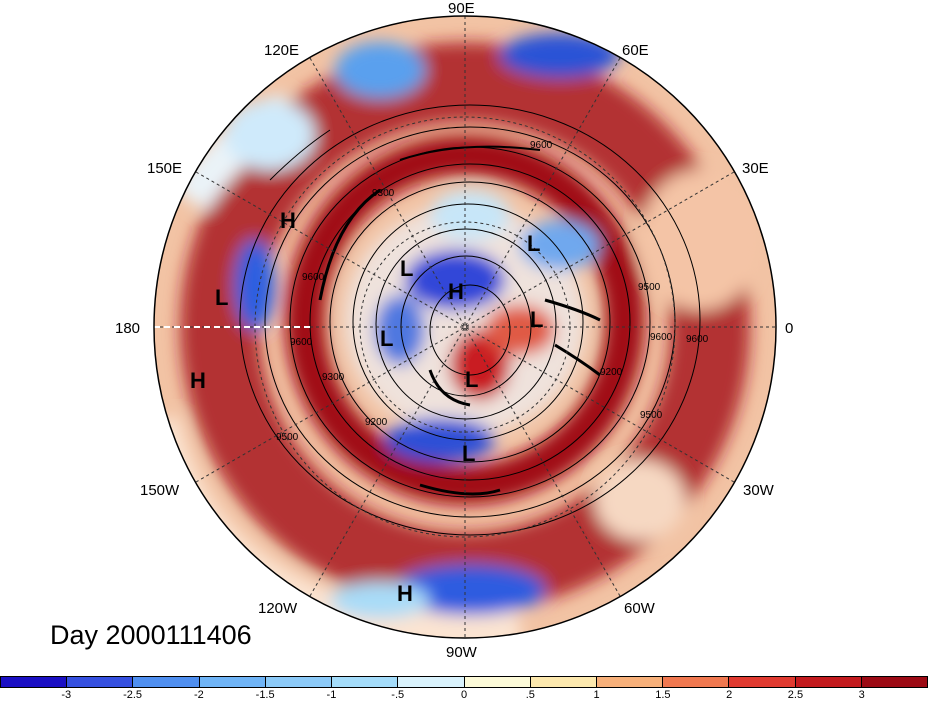 Image resolution: width=928 pixels, height=707 pixels. Describe the element at coordinates (165, 168) in the screenshot. I see `lon-label-150e: 150E` at that location.